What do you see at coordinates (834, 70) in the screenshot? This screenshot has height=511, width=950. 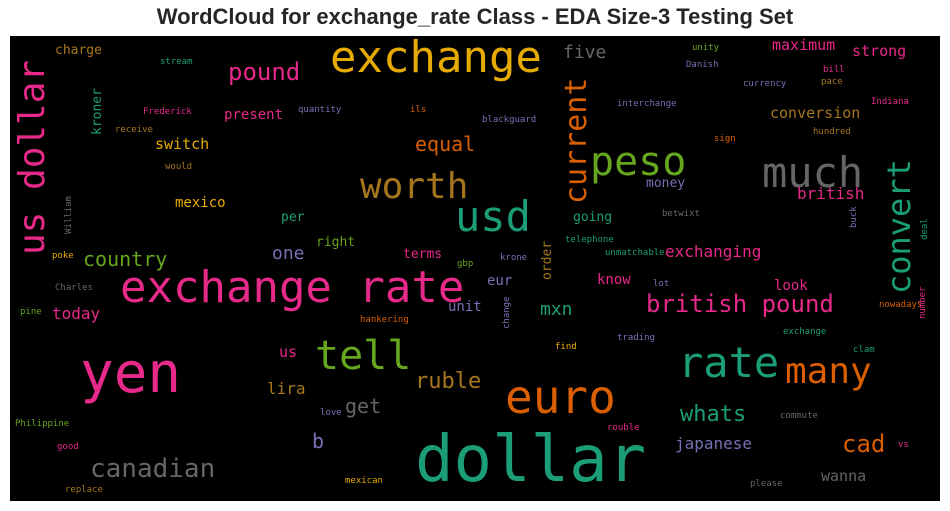 I see `word-bill: bill` at bounding box center [834, 70].